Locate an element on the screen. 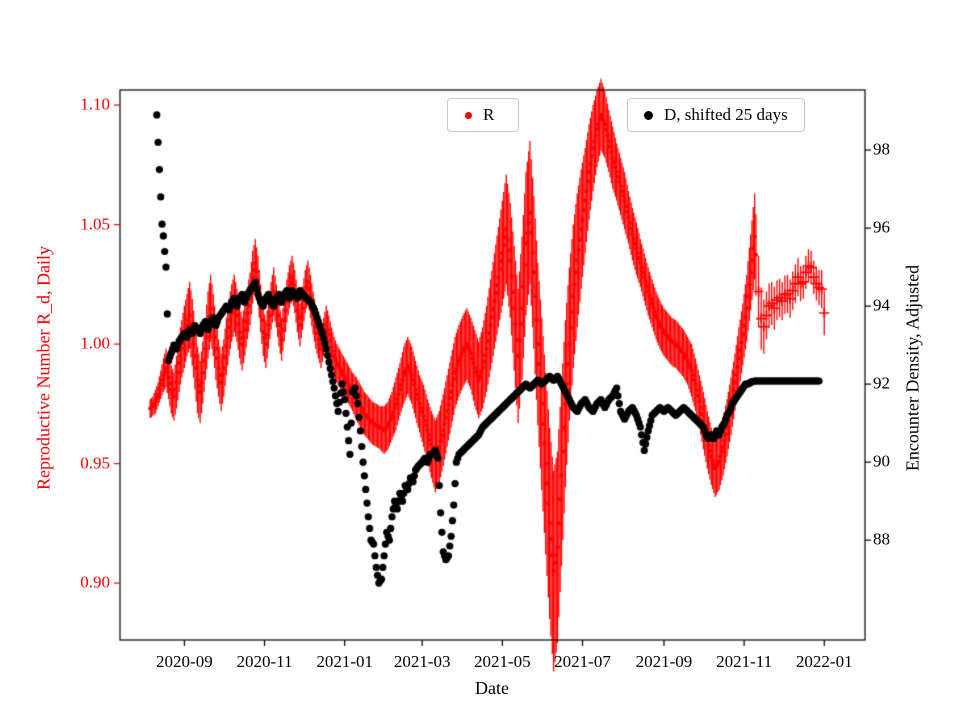 This screenshot has width=960, height=720. x-axis-label: Date is located at coordinates (492, 688).